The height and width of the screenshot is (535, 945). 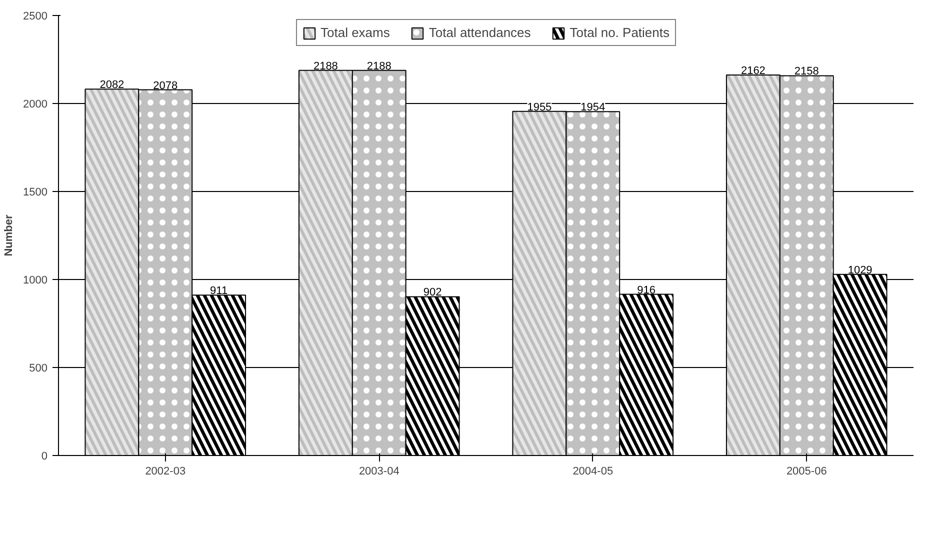 I want to click on y-tick-label: 500, so click(x=38, y=368).